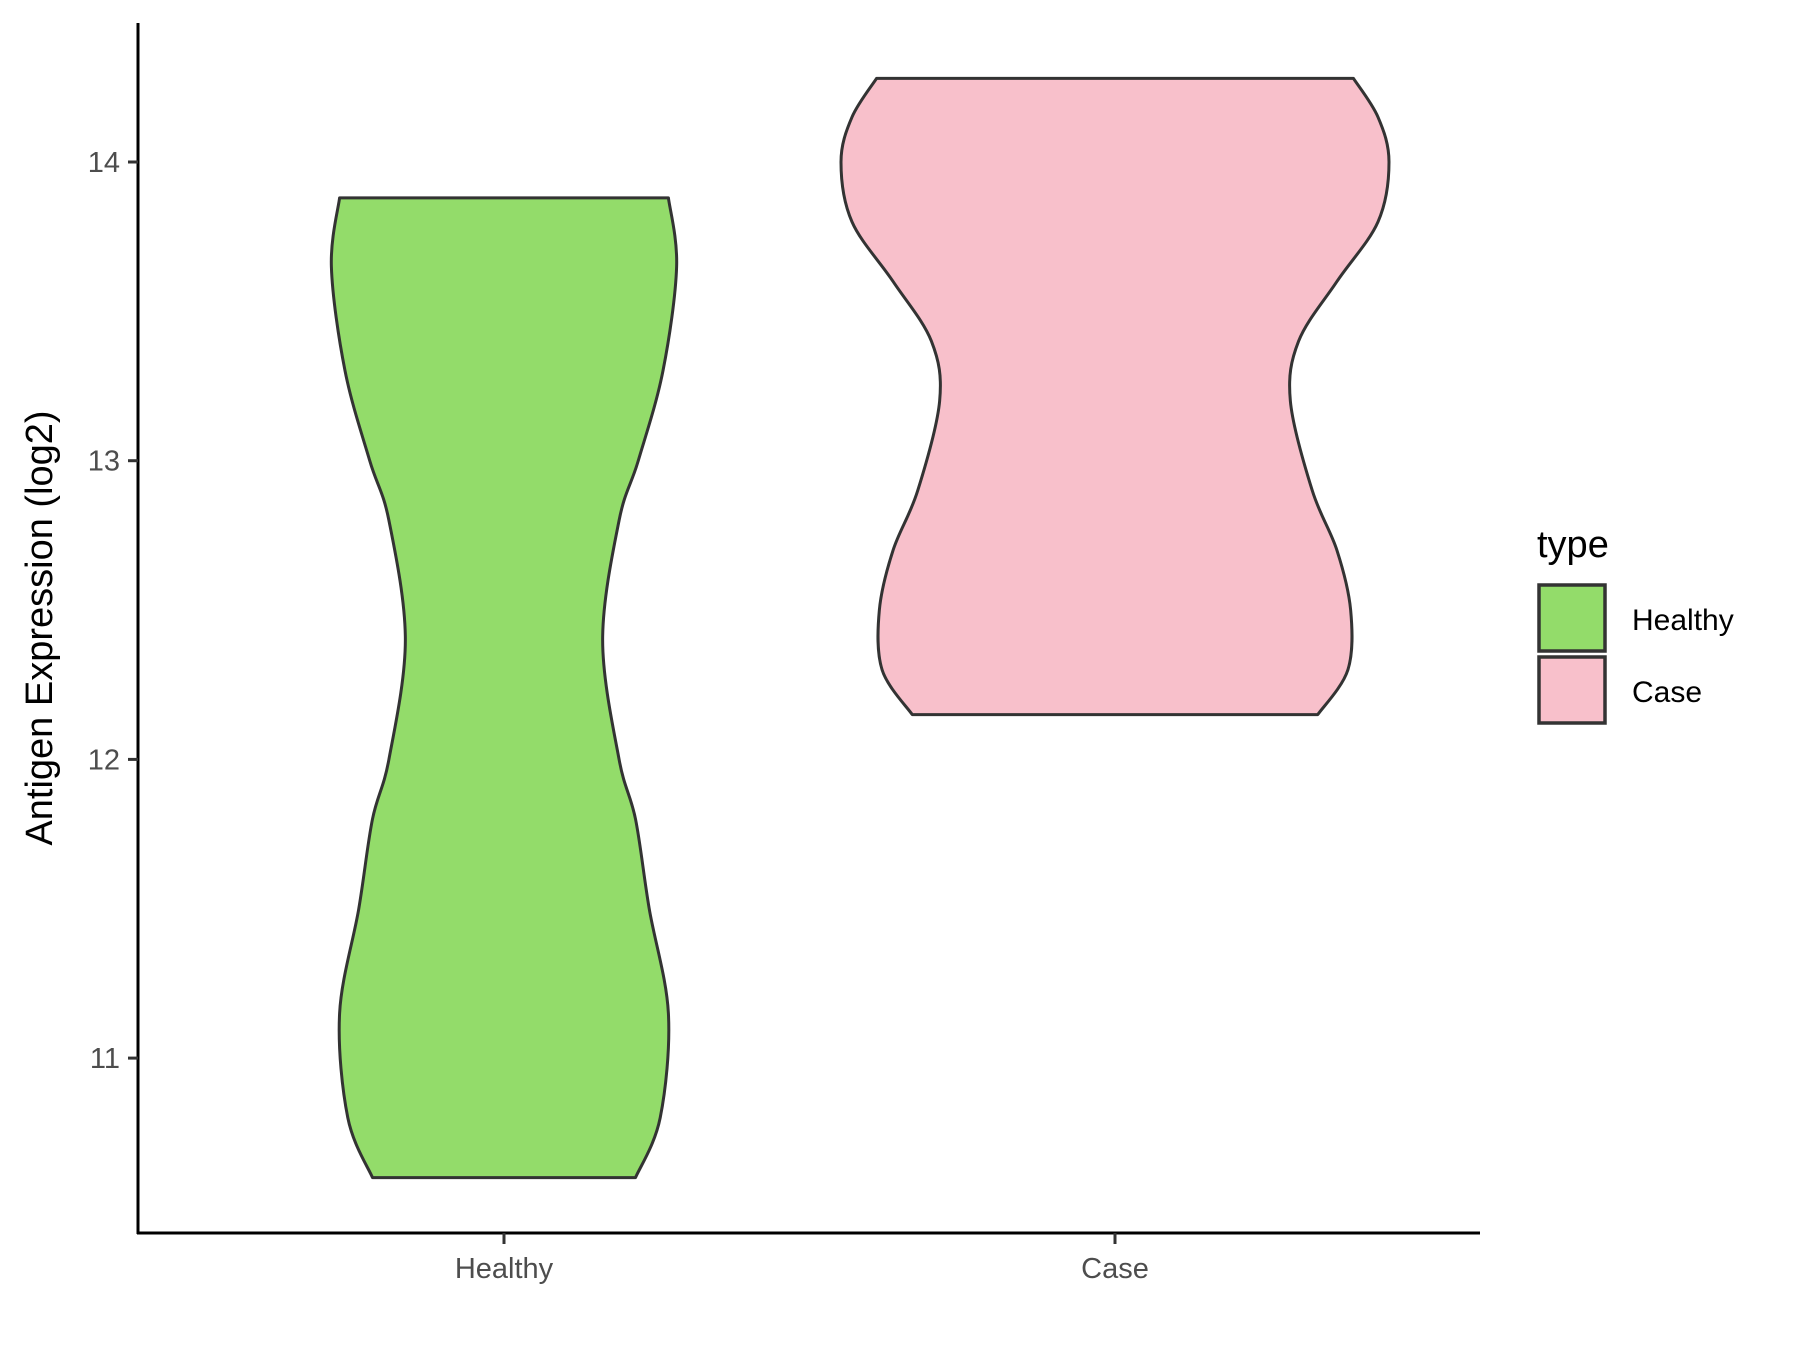 The image size is (1800, 1350). Describe the element at coordinates (1115, 1269) in the screenshot. I see `x-tick-label: Case` at that location.